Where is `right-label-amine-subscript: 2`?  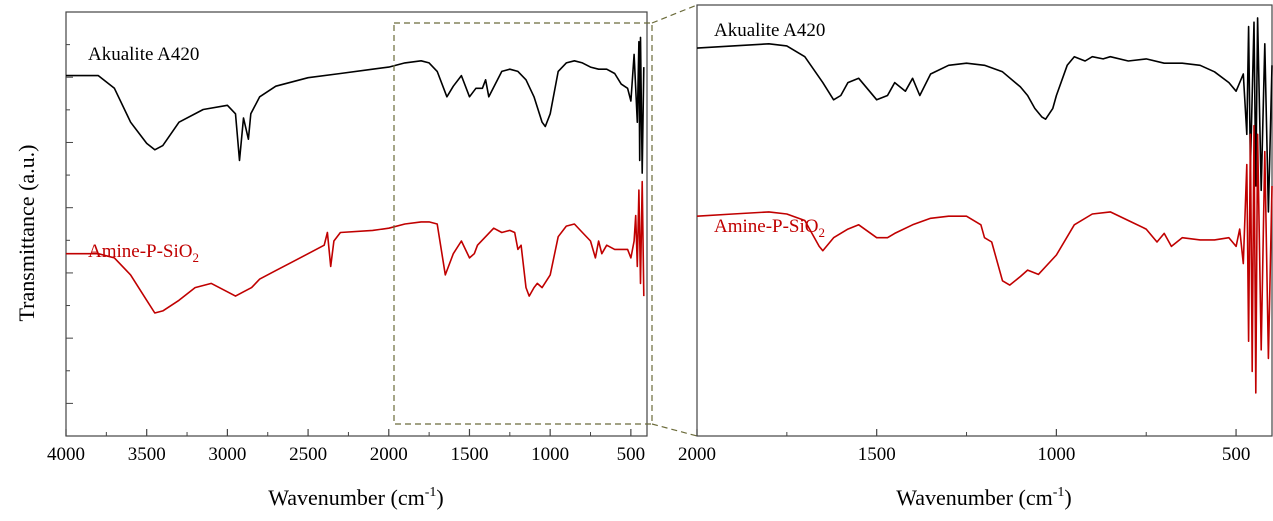
right-label-amine-subscript: 2 is located at coordinates (822, 232).